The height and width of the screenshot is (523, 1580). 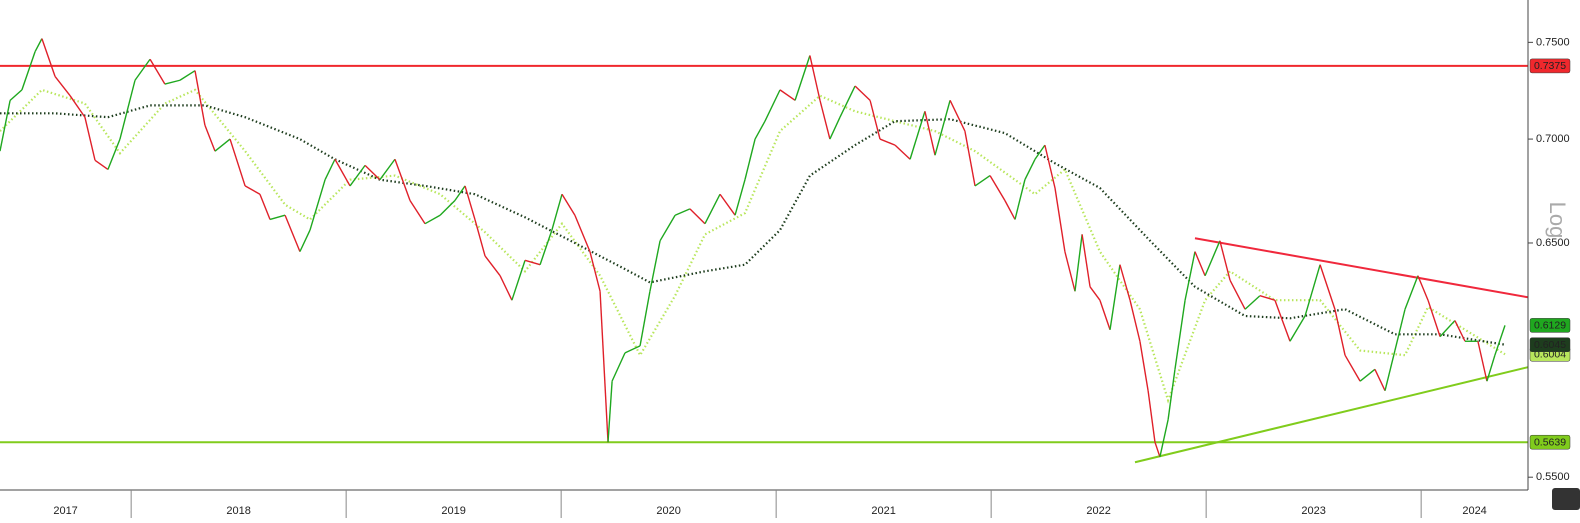 What do you see at coordinates (668, 511) in the screenshot?
I see `x-tick-label: 2020` at bounding box center [668, 511].